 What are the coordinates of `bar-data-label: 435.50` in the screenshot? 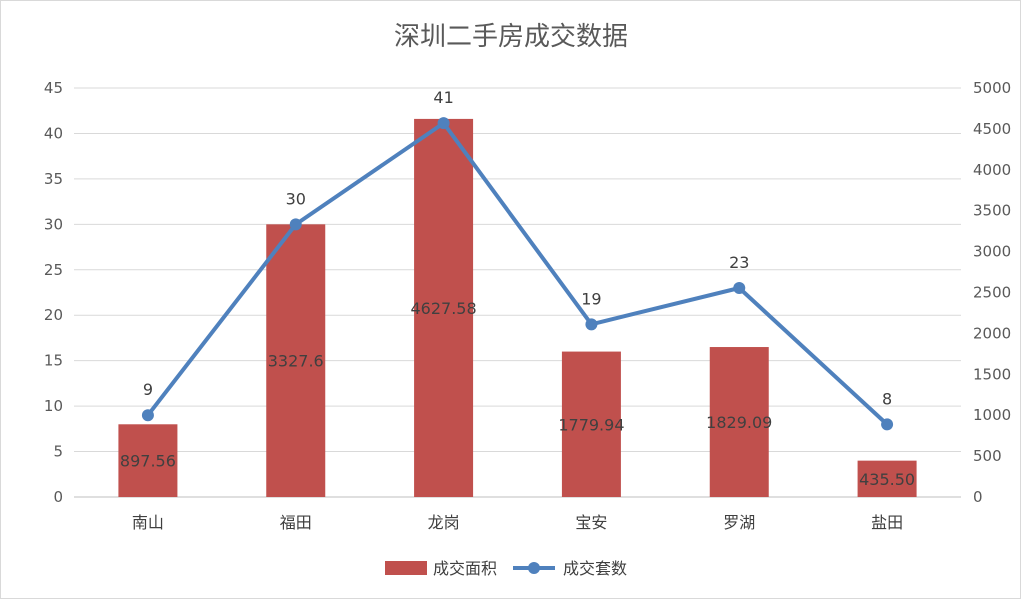 It's located at (887, 479).